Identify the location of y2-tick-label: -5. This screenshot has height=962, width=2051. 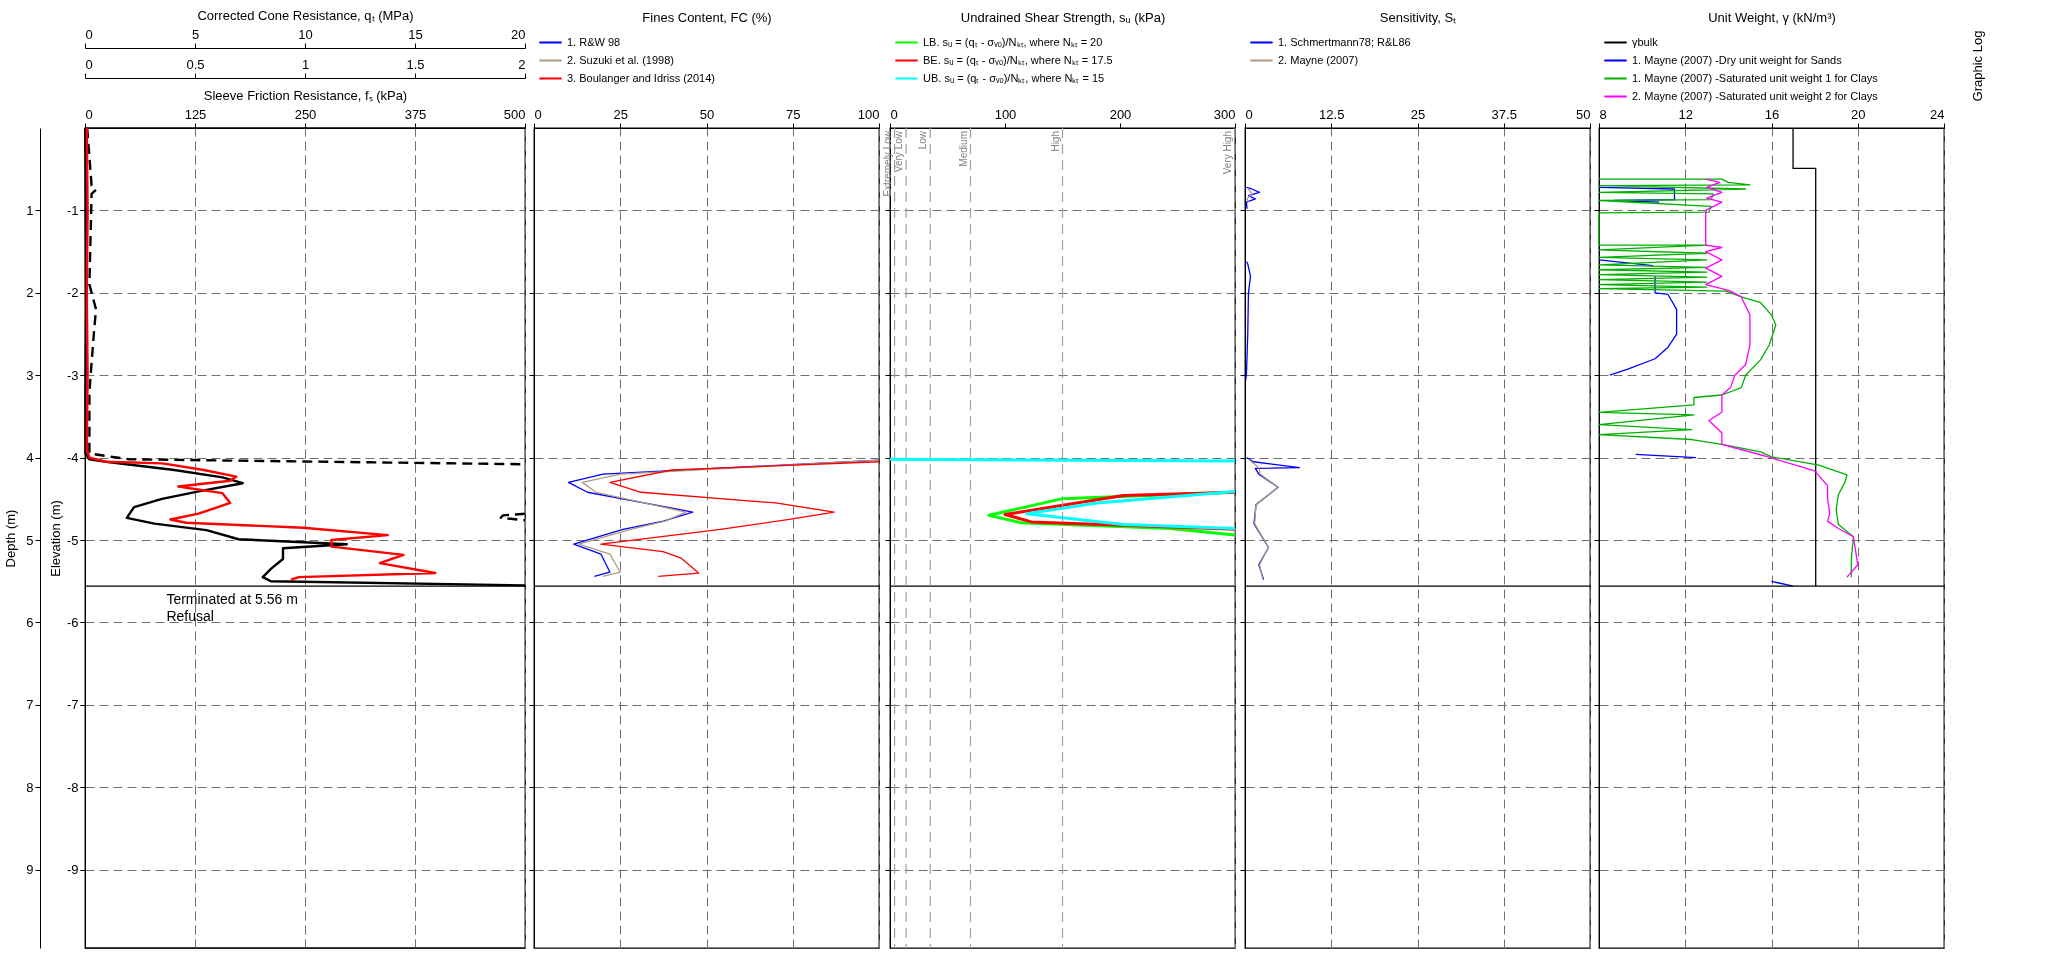
(72, 540).